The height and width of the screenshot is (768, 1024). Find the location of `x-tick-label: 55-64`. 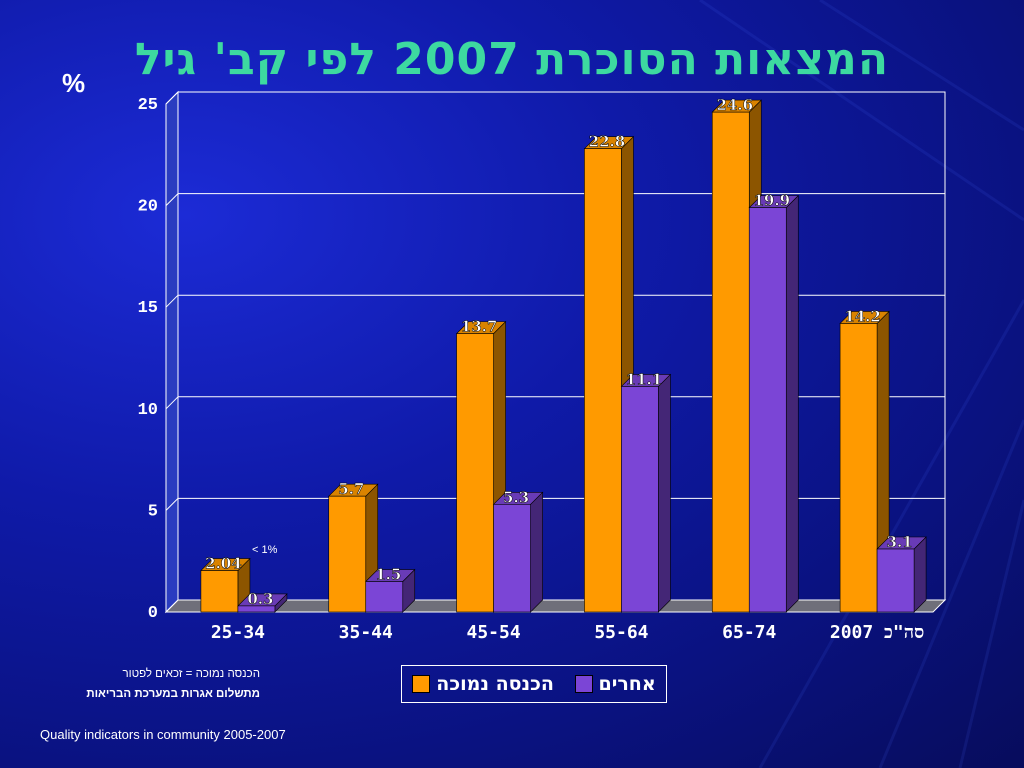

x-tick-label: 55-64 is located at coordinates (621, 632).